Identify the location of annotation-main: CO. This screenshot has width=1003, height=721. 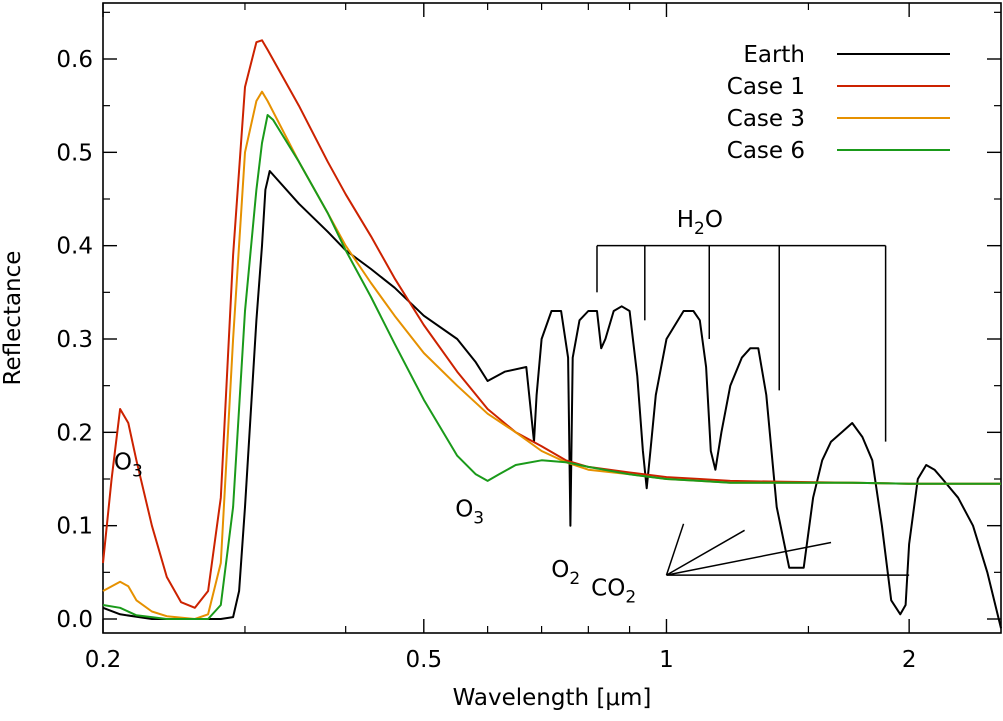
(608, 589).